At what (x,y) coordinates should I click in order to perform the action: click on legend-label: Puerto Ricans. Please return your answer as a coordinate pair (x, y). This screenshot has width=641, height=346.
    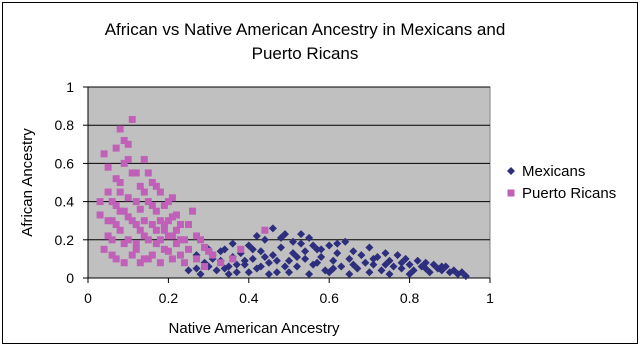
    Looking at the image, I should click on (569, 193).